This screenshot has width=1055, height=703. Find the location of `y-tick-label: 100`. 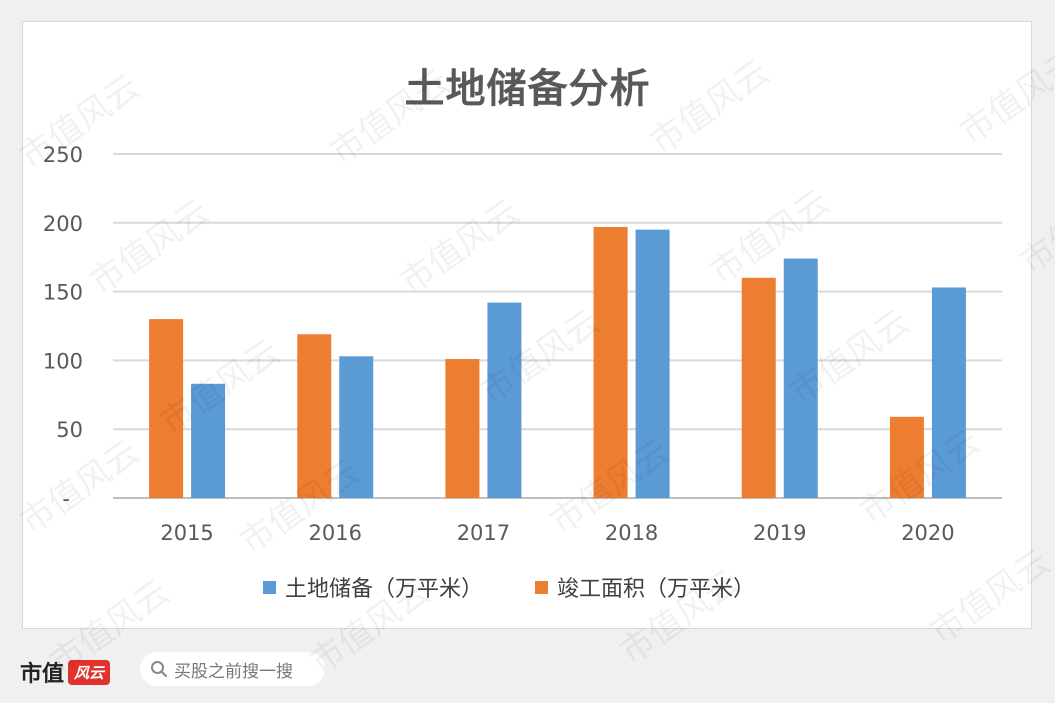

y-tick-label: 100 is located at coordinates (63, 361).